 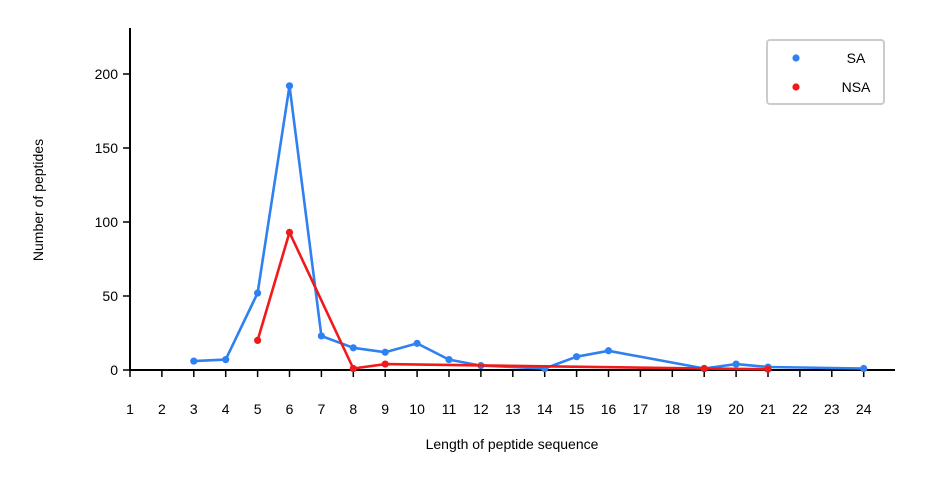 What do you see at coordinates (353, 409) in the screenshot?
I see `x-tick-label: 8` at bounding box center [353, 409].